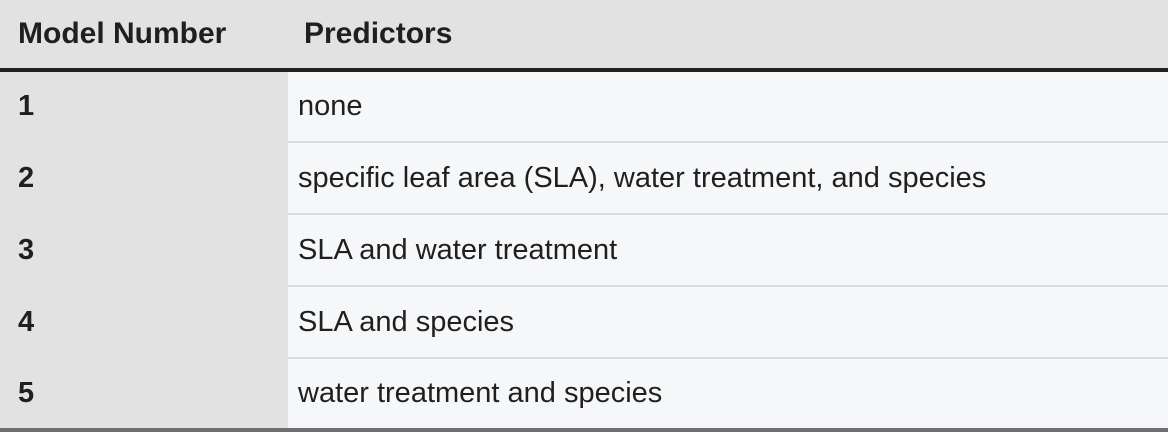 This screenshot has width=1168, height=440. Describe the element at coordinates (144, 250) in the screenshot. I see `model-number-cell: 3` at that location.